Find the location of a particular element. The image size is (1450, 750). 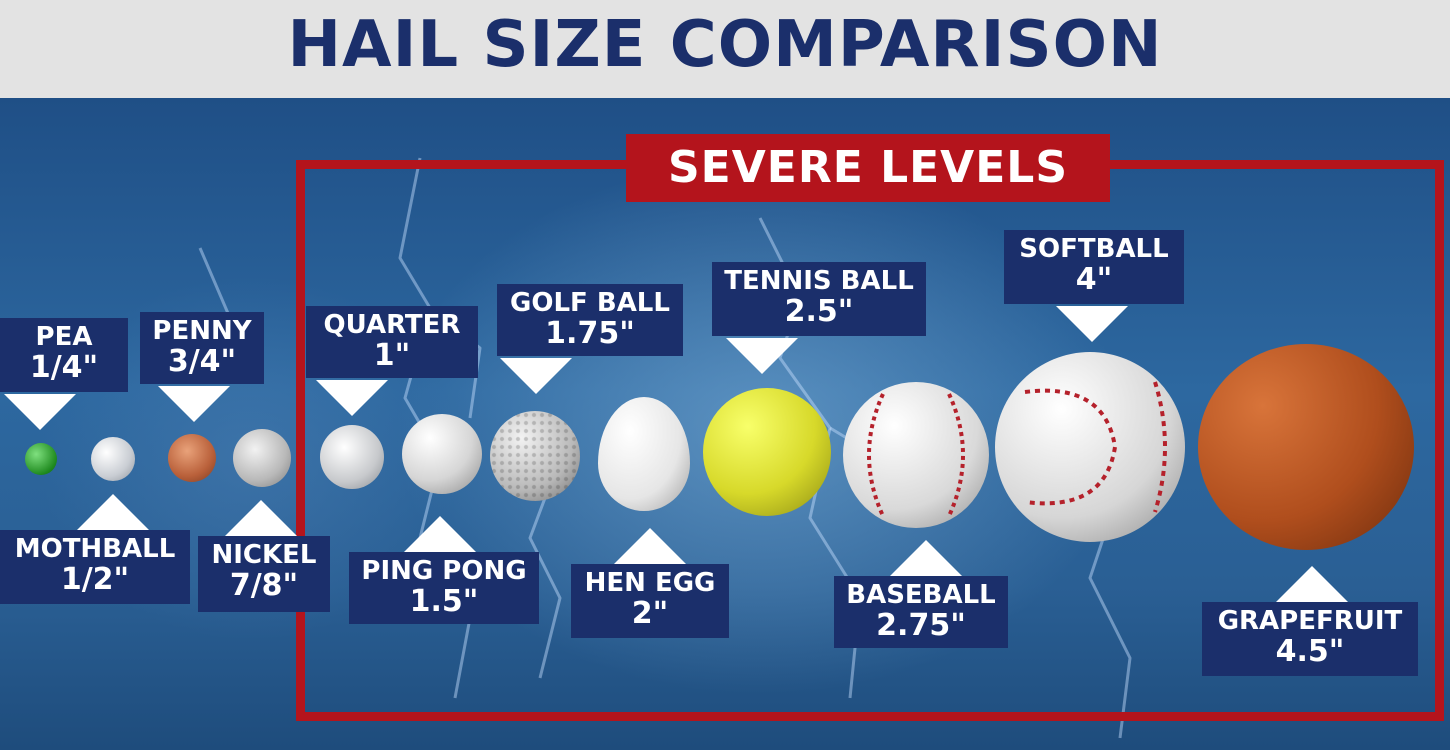

item-size: 2" is located at coordinates (650, 613).